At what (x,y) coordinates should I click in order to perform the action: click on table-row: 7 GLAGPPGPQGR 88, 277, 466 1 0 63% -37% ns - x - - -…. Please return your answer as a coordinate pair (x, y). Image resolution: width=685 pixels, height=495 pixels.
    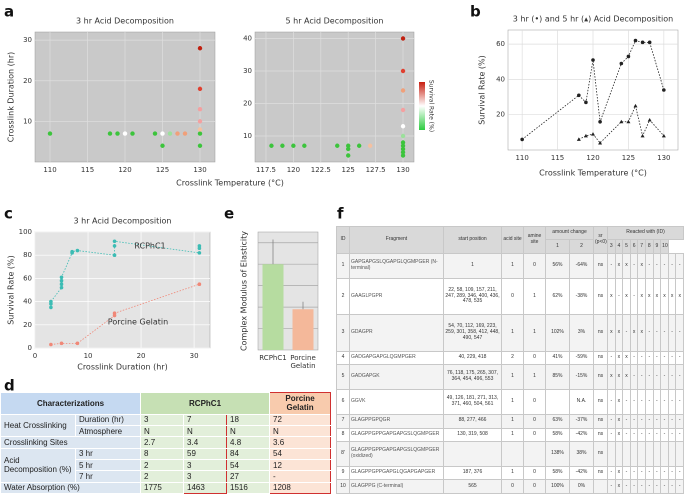
    Looking at the image, I should click on (510, 421).